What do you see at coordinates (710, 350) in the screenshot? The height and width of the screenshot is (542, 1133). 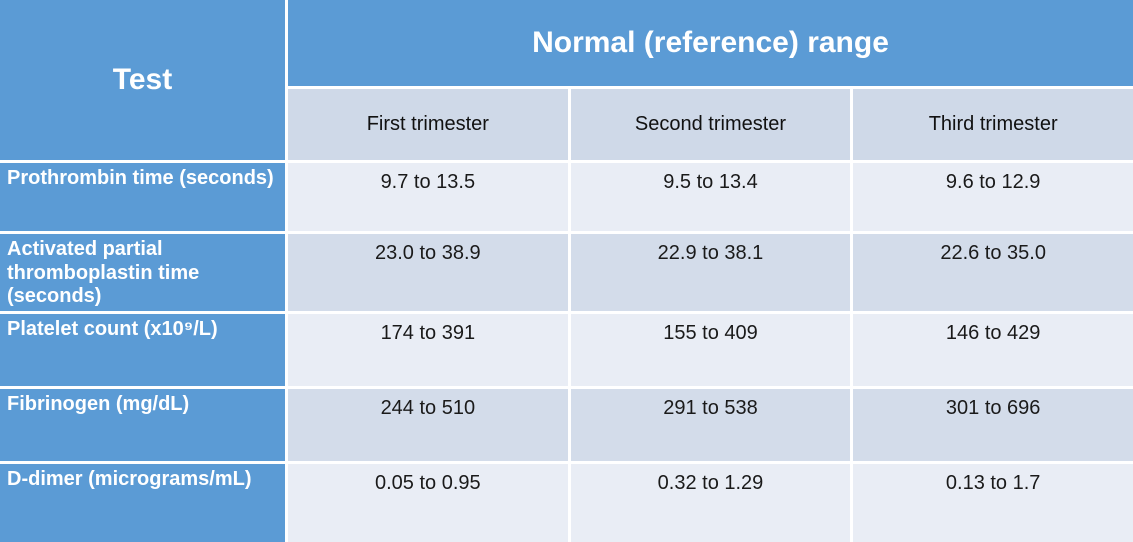 I see `table-cell: 155 to 409` at bounding box center [710, 350].